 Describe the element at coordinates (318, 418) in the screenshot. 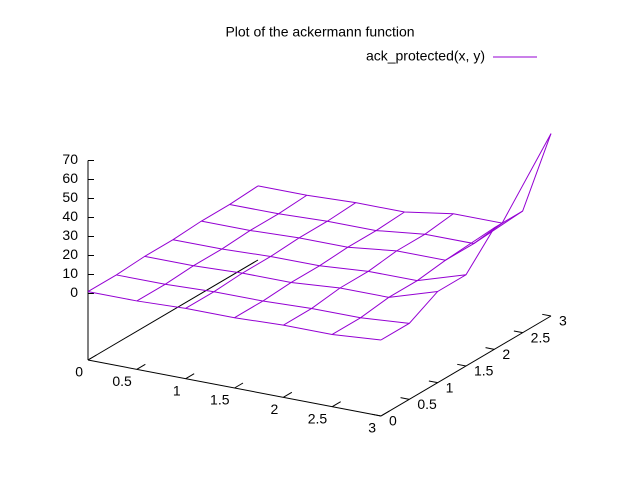

I see `x-tick-label: 2.5` at that location.